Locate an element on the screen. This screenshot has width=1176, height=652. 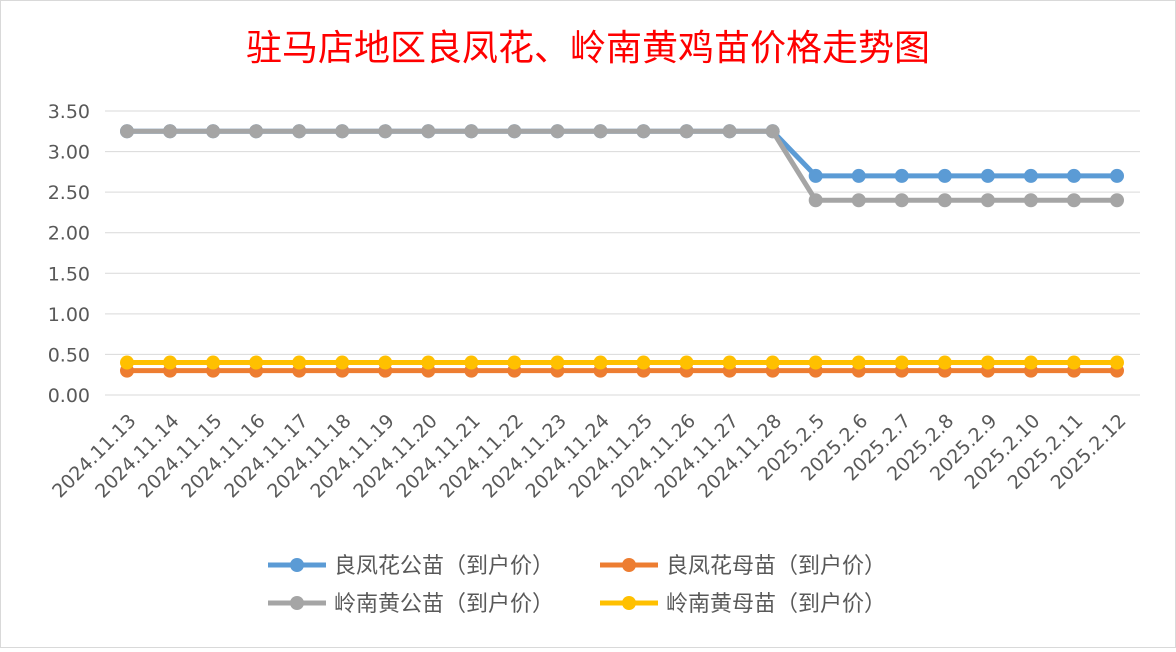
legend-item: 良凤花公苗（到户价） is located at coordinates (411, 566).